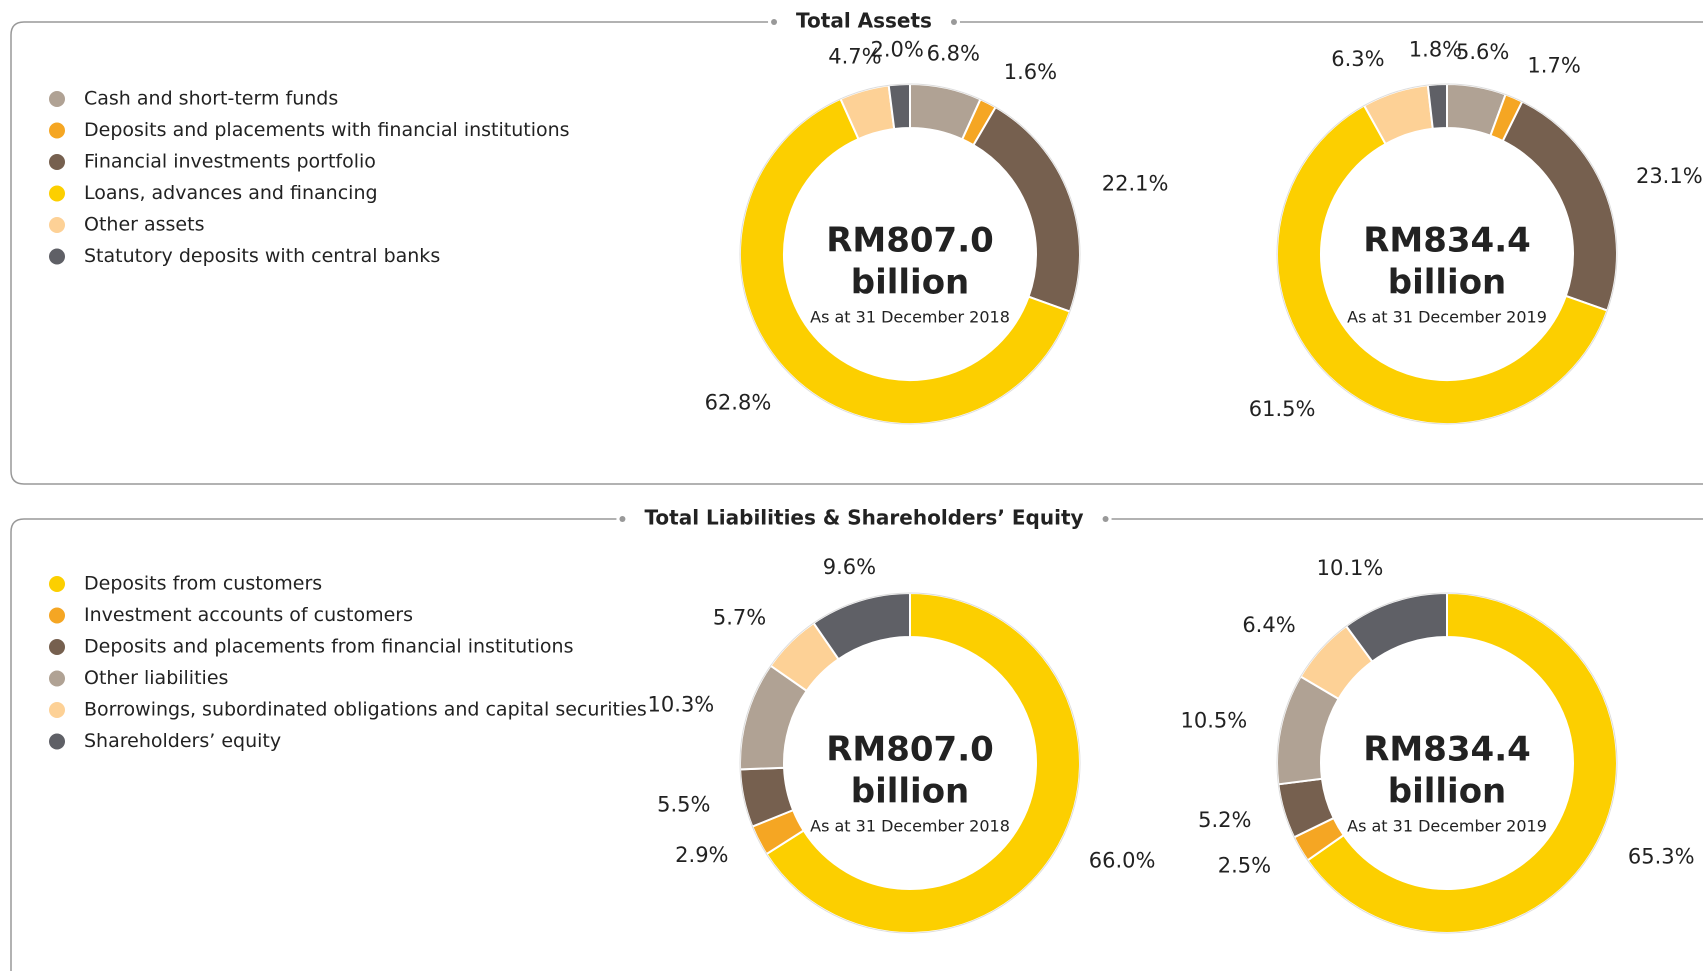  I want to click on data-label: 23.1%, so click(1669, 176).